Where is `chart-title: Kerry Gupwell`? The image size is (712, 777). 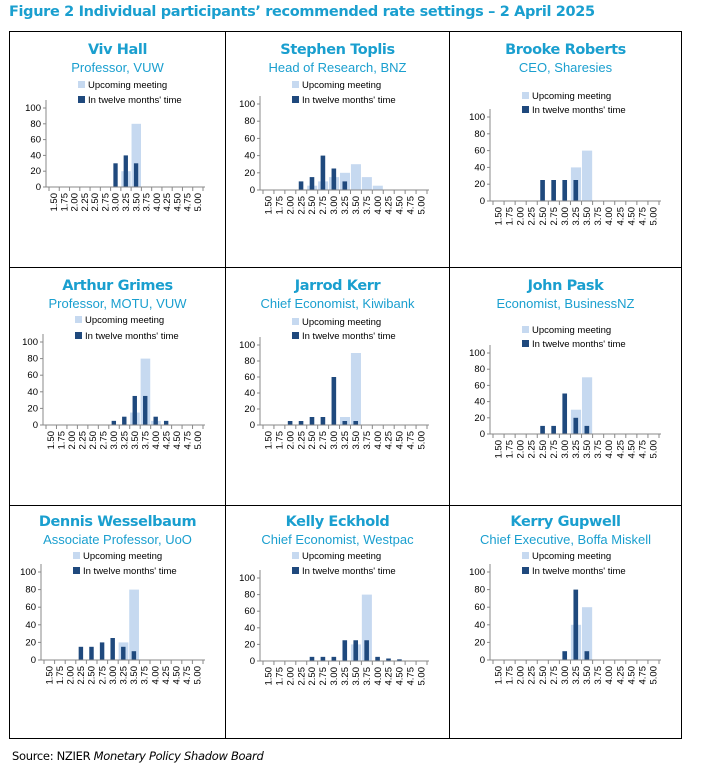 chart-title: Kerry Gupwell is located at coordinates (565, 522).